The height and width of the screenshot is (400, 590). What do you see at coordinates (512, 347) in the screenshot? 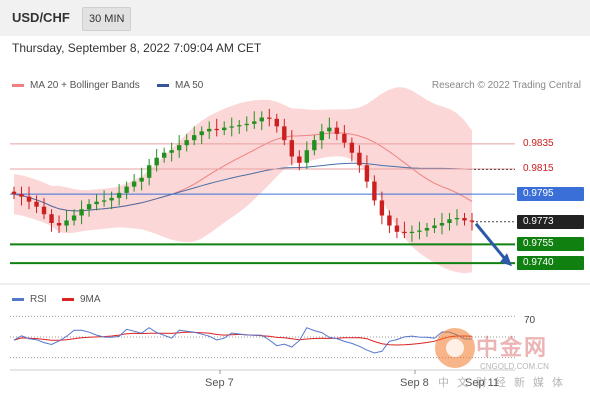
I see `watermark-name: 中金网` at bounding box center [512, 347].